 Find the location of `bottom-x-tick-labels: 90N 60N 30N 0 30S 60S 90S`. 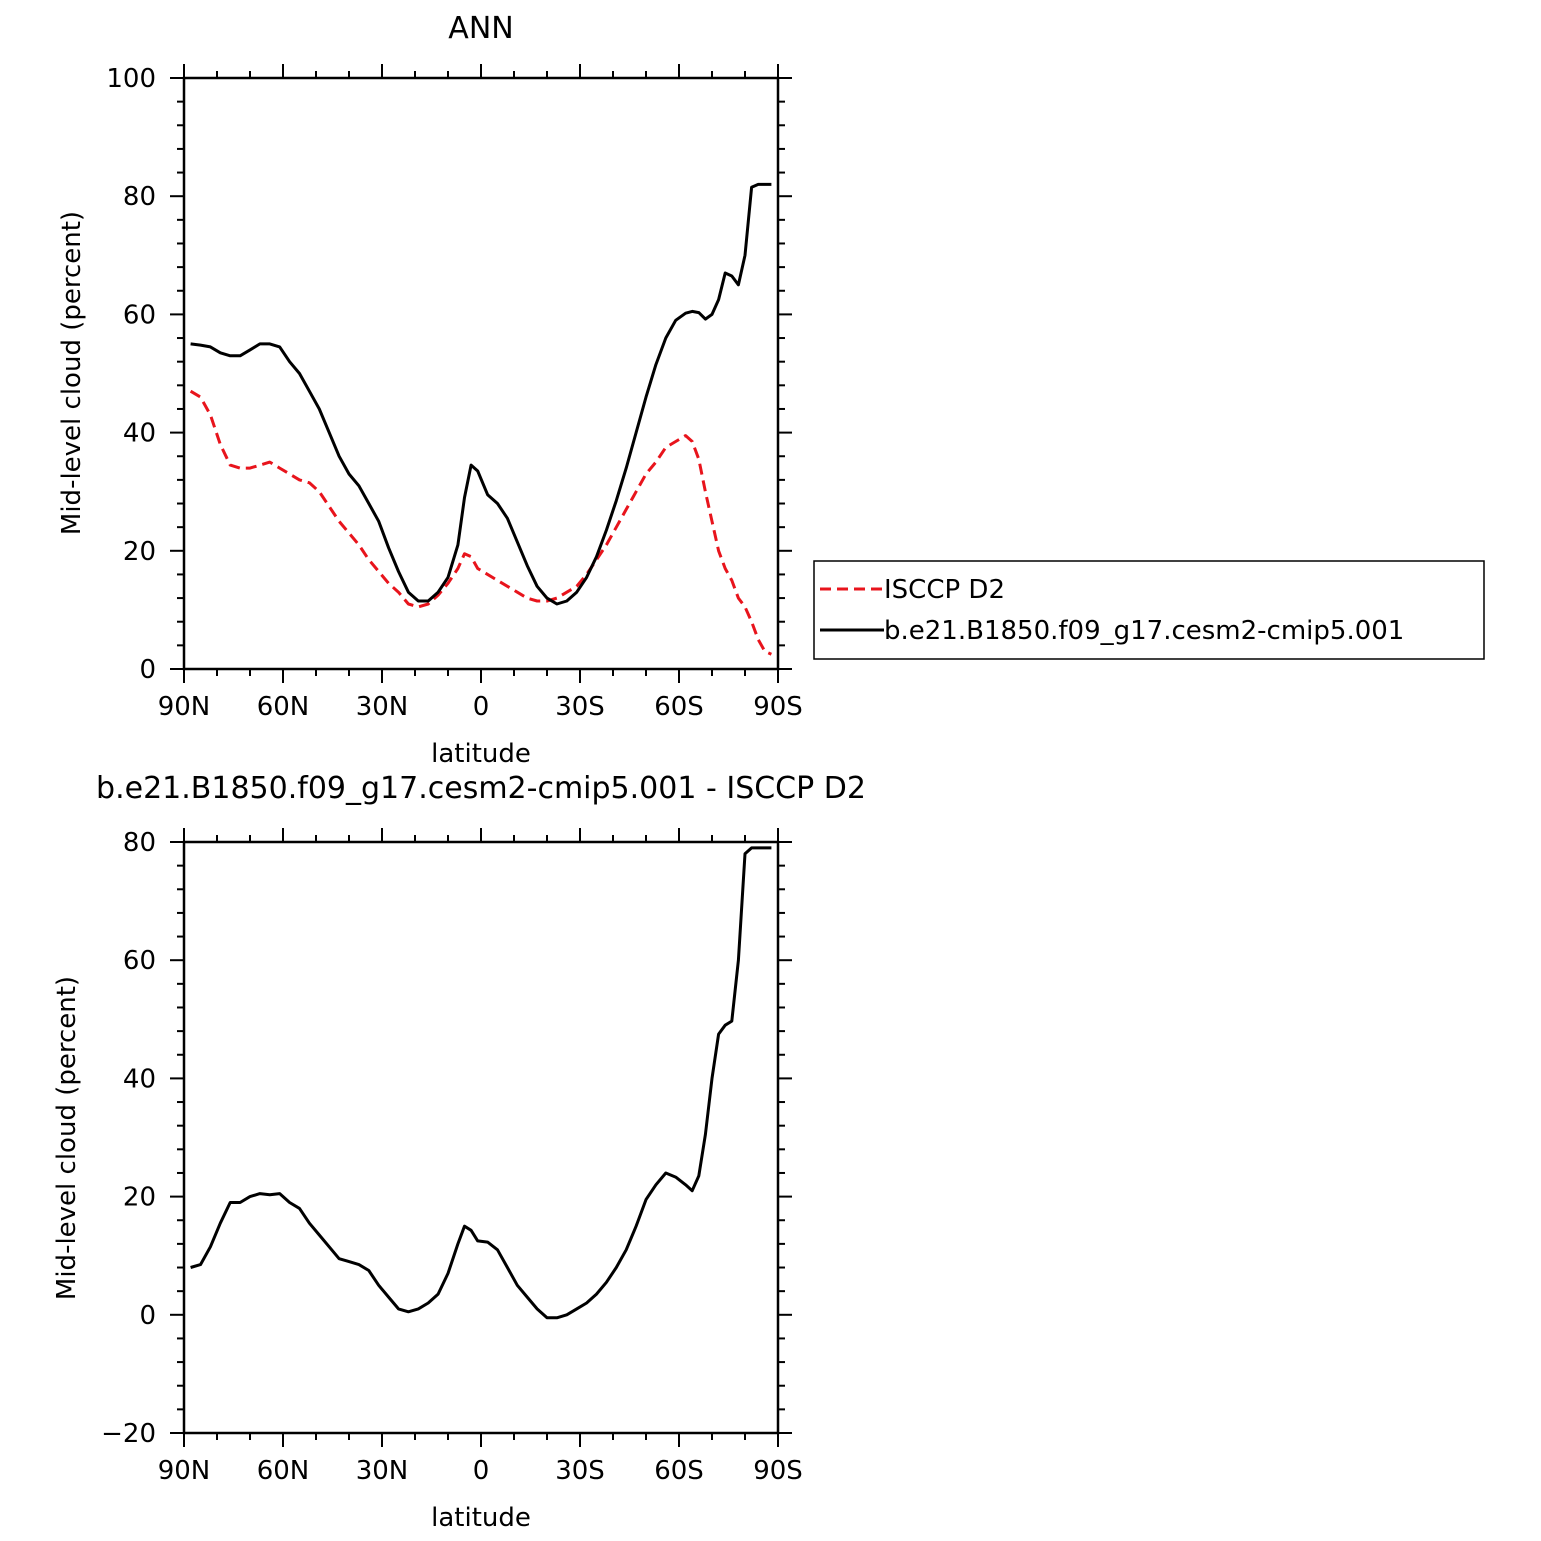

bottom-x-tick-labels: 90N 60N 30N 0 30S 60S 90S is located at coordinates (480, 1471).